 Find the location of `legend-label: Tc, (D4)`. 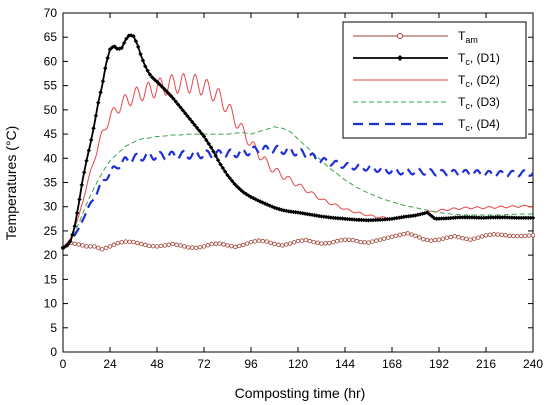

legend-label: Tc, (D4) is located at coordinates (479, 125).